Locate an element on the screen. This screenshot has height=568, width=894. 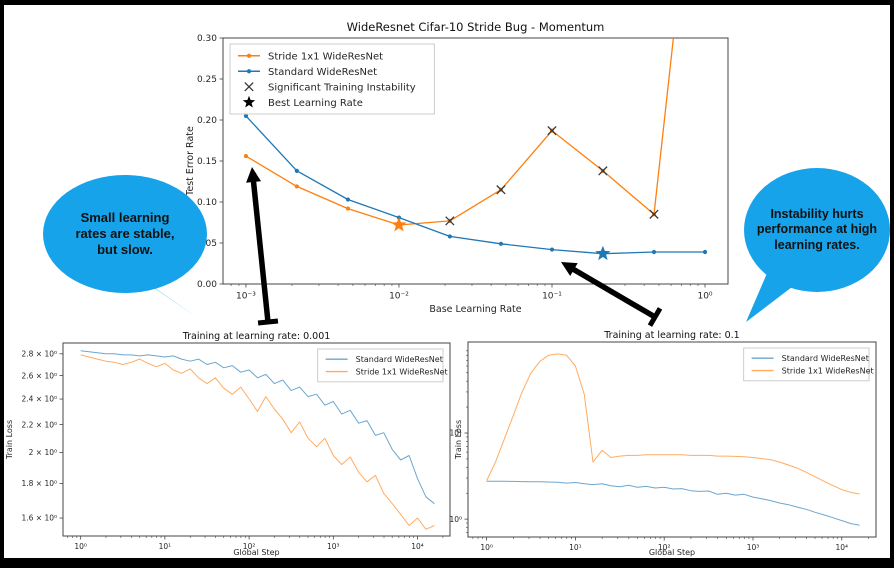
x-axis-label: Base Learning Rate is located at coordinates (475, 309).